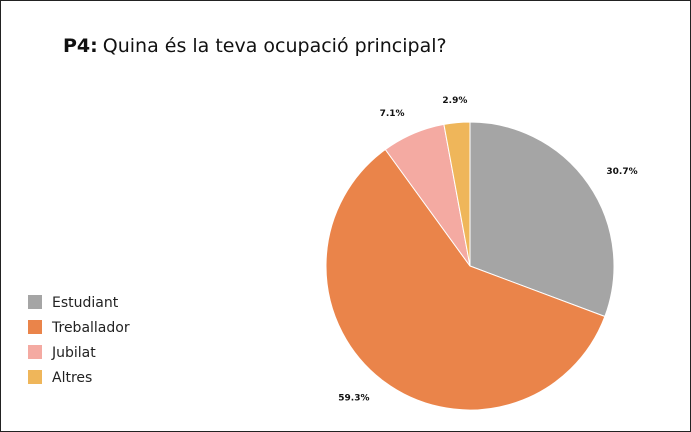  What do you see at coordinates (73, 353) in the screenshot?
I see `legend-label: Jubilat` at bounding box center [73, 353].